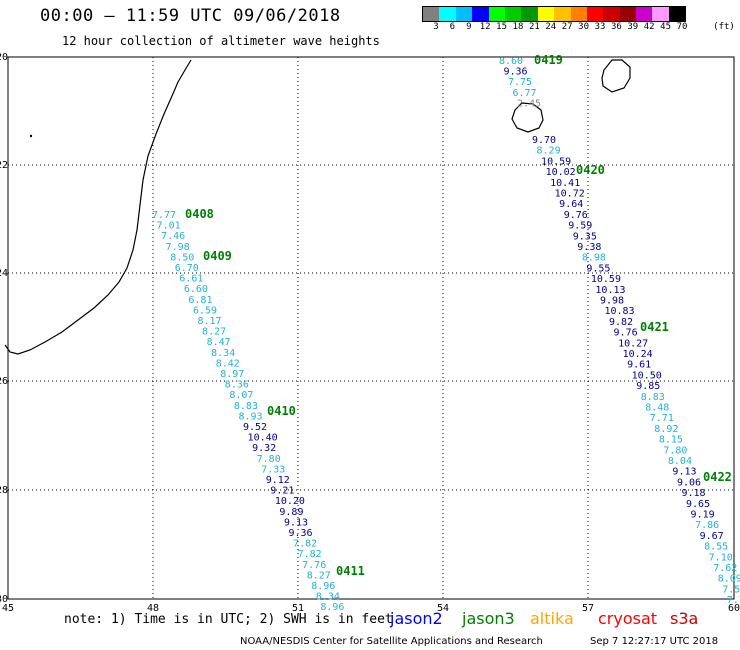 The height and width of the screenshot is (650, 740). I want to click on wave-height-value: 7.82, so click(305, 544).